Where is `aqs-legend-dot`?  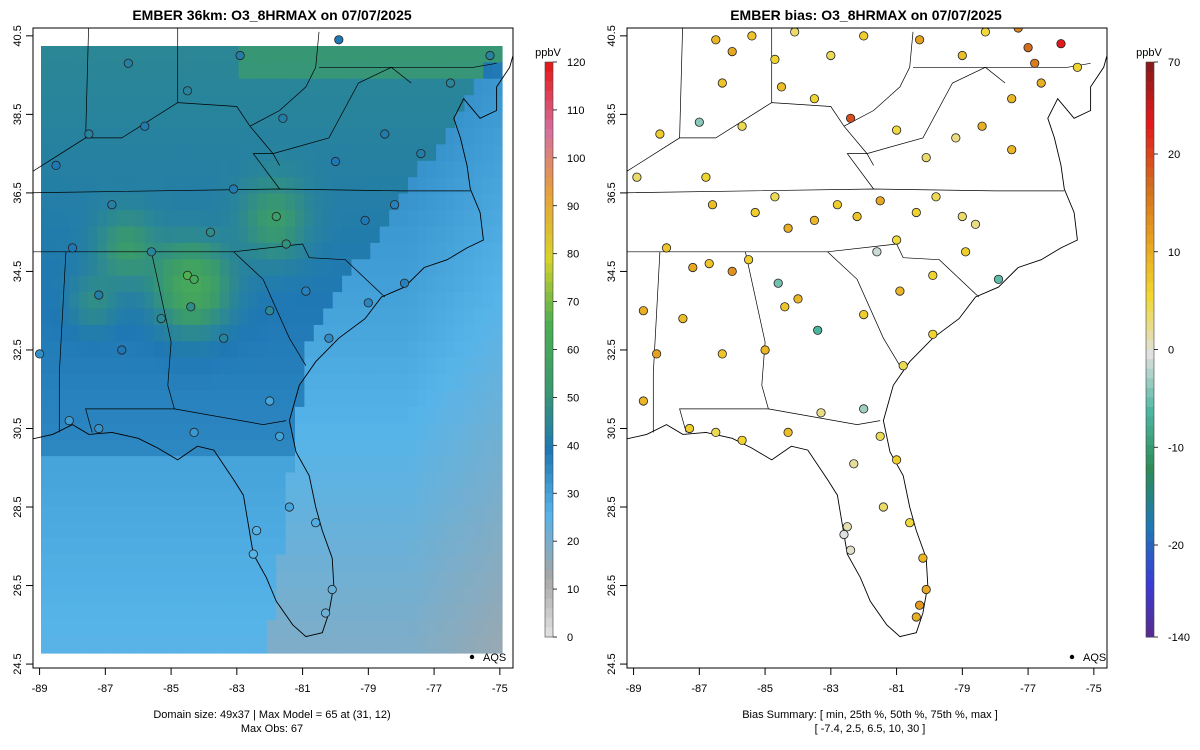
aqs-legend-dot is located at coordinates (1072, 657).